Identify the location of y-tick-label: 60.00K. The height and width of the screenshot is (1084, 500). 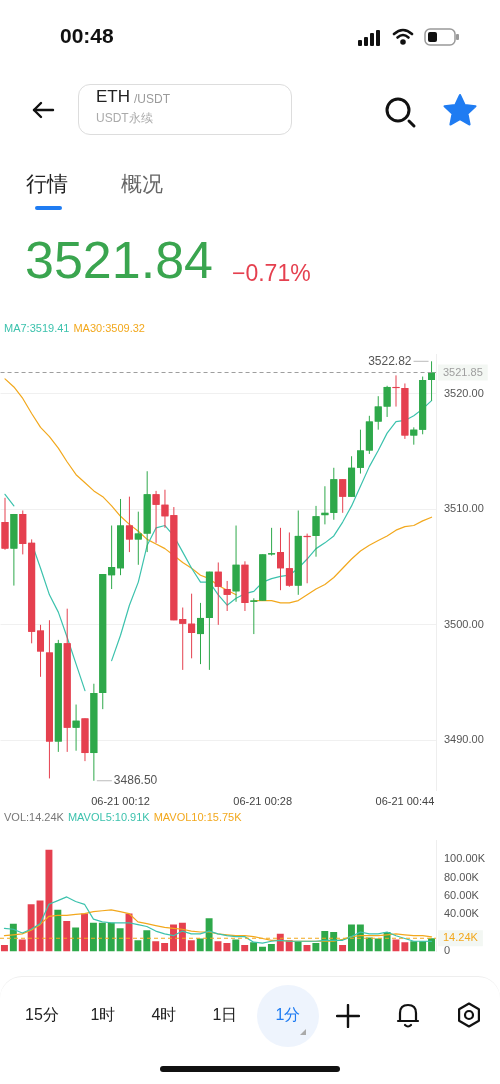
(462, 895).